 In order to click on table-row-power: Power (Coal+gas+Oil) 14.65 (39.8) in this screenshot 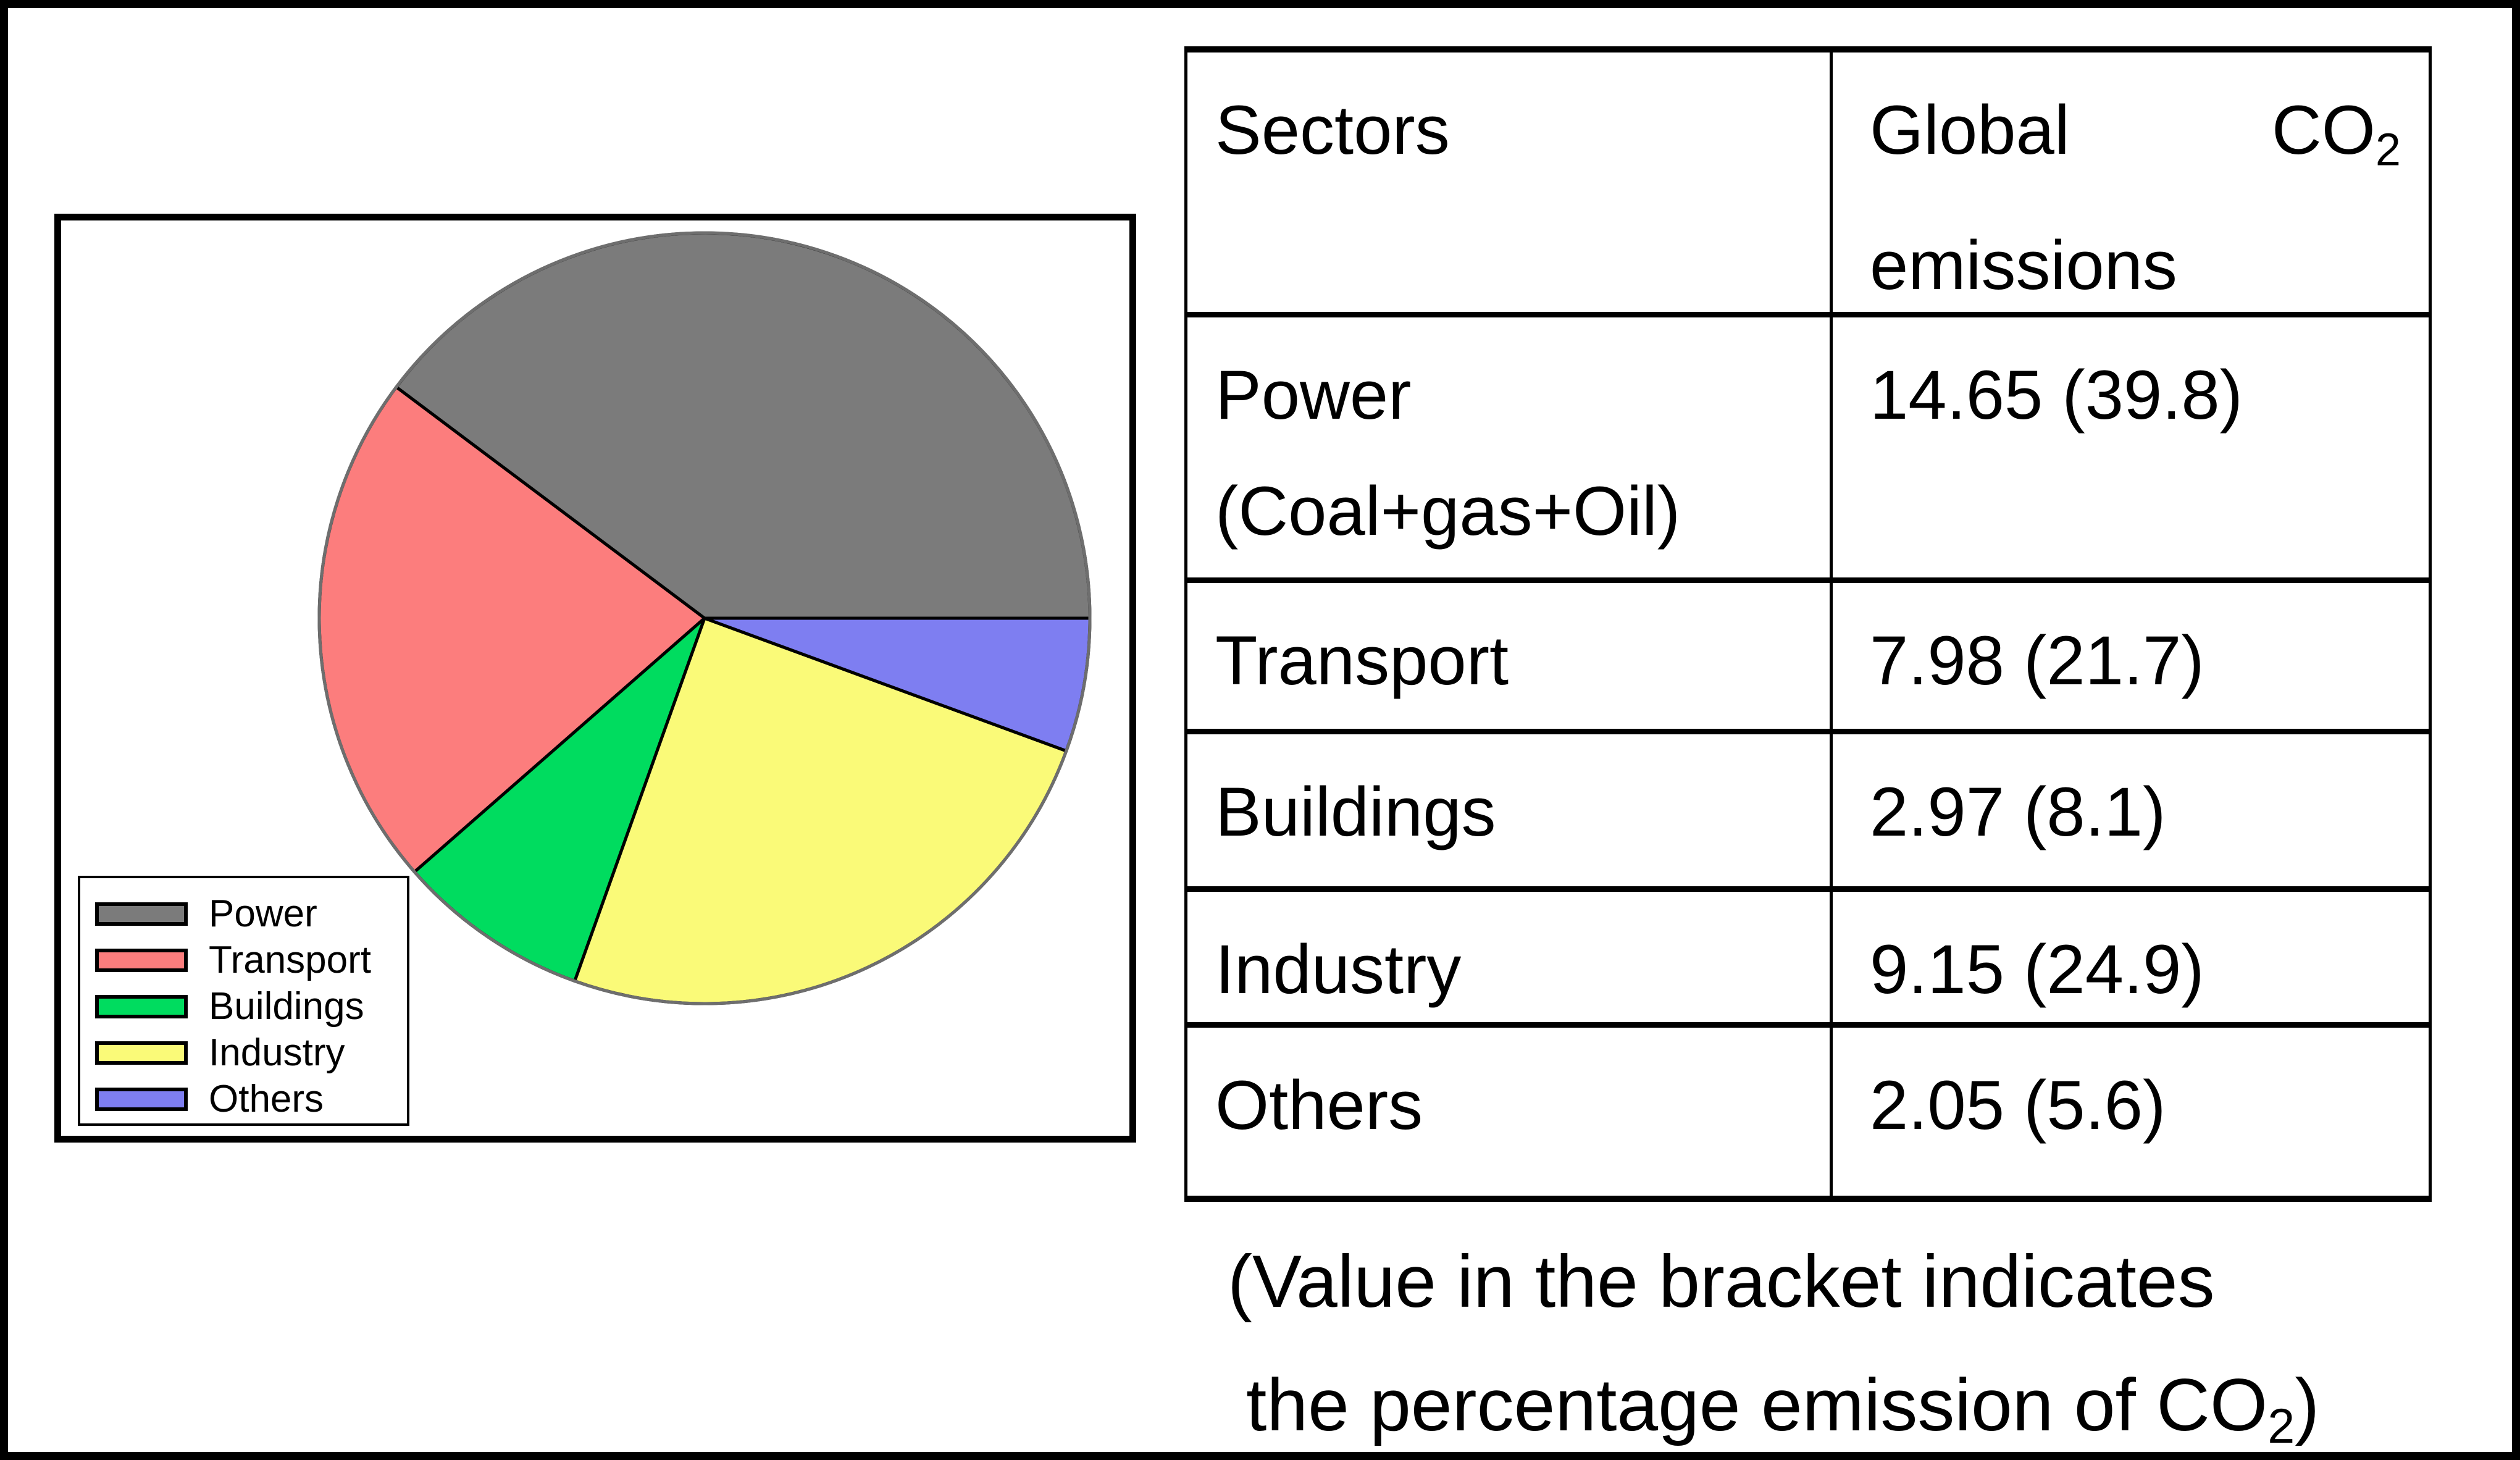, I will do `click(1808, 450)`.